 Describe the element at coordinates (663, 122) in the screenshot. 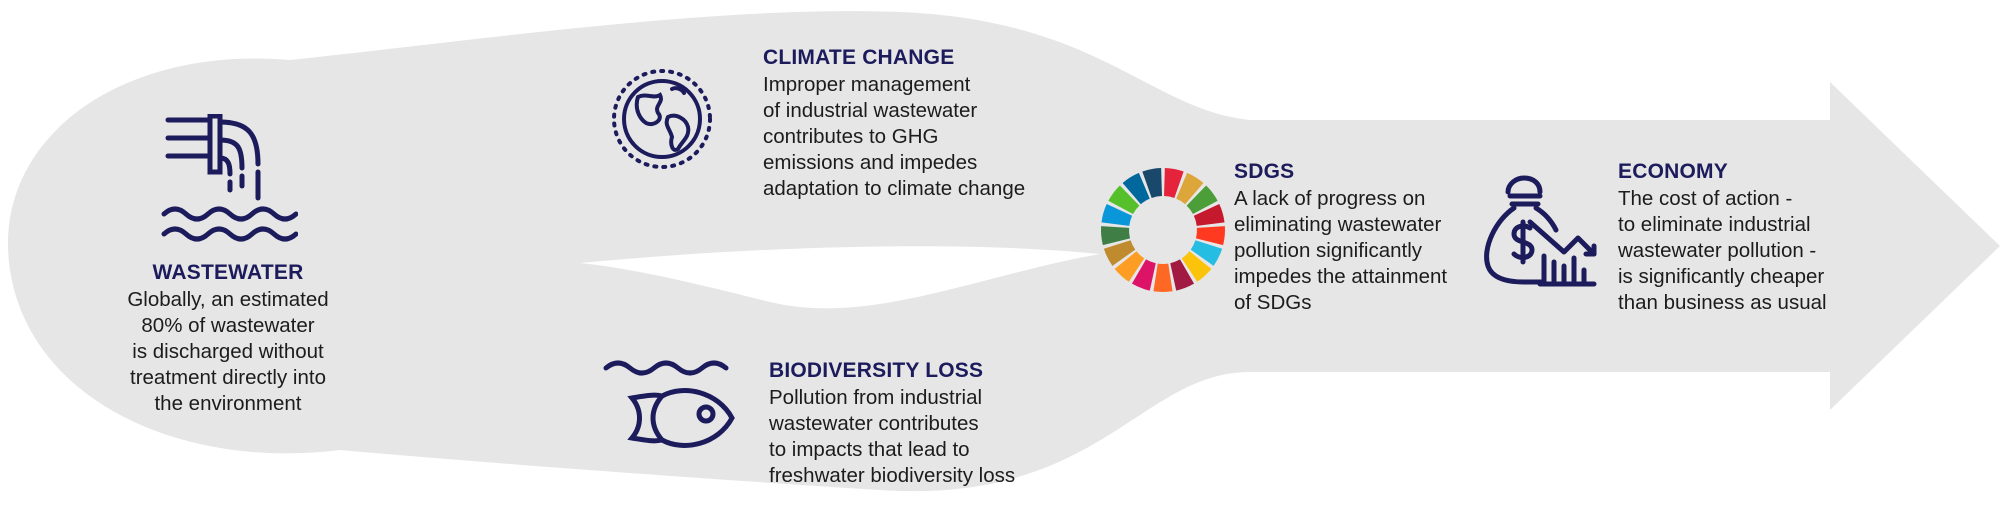

I see `globe-icon` at that location.